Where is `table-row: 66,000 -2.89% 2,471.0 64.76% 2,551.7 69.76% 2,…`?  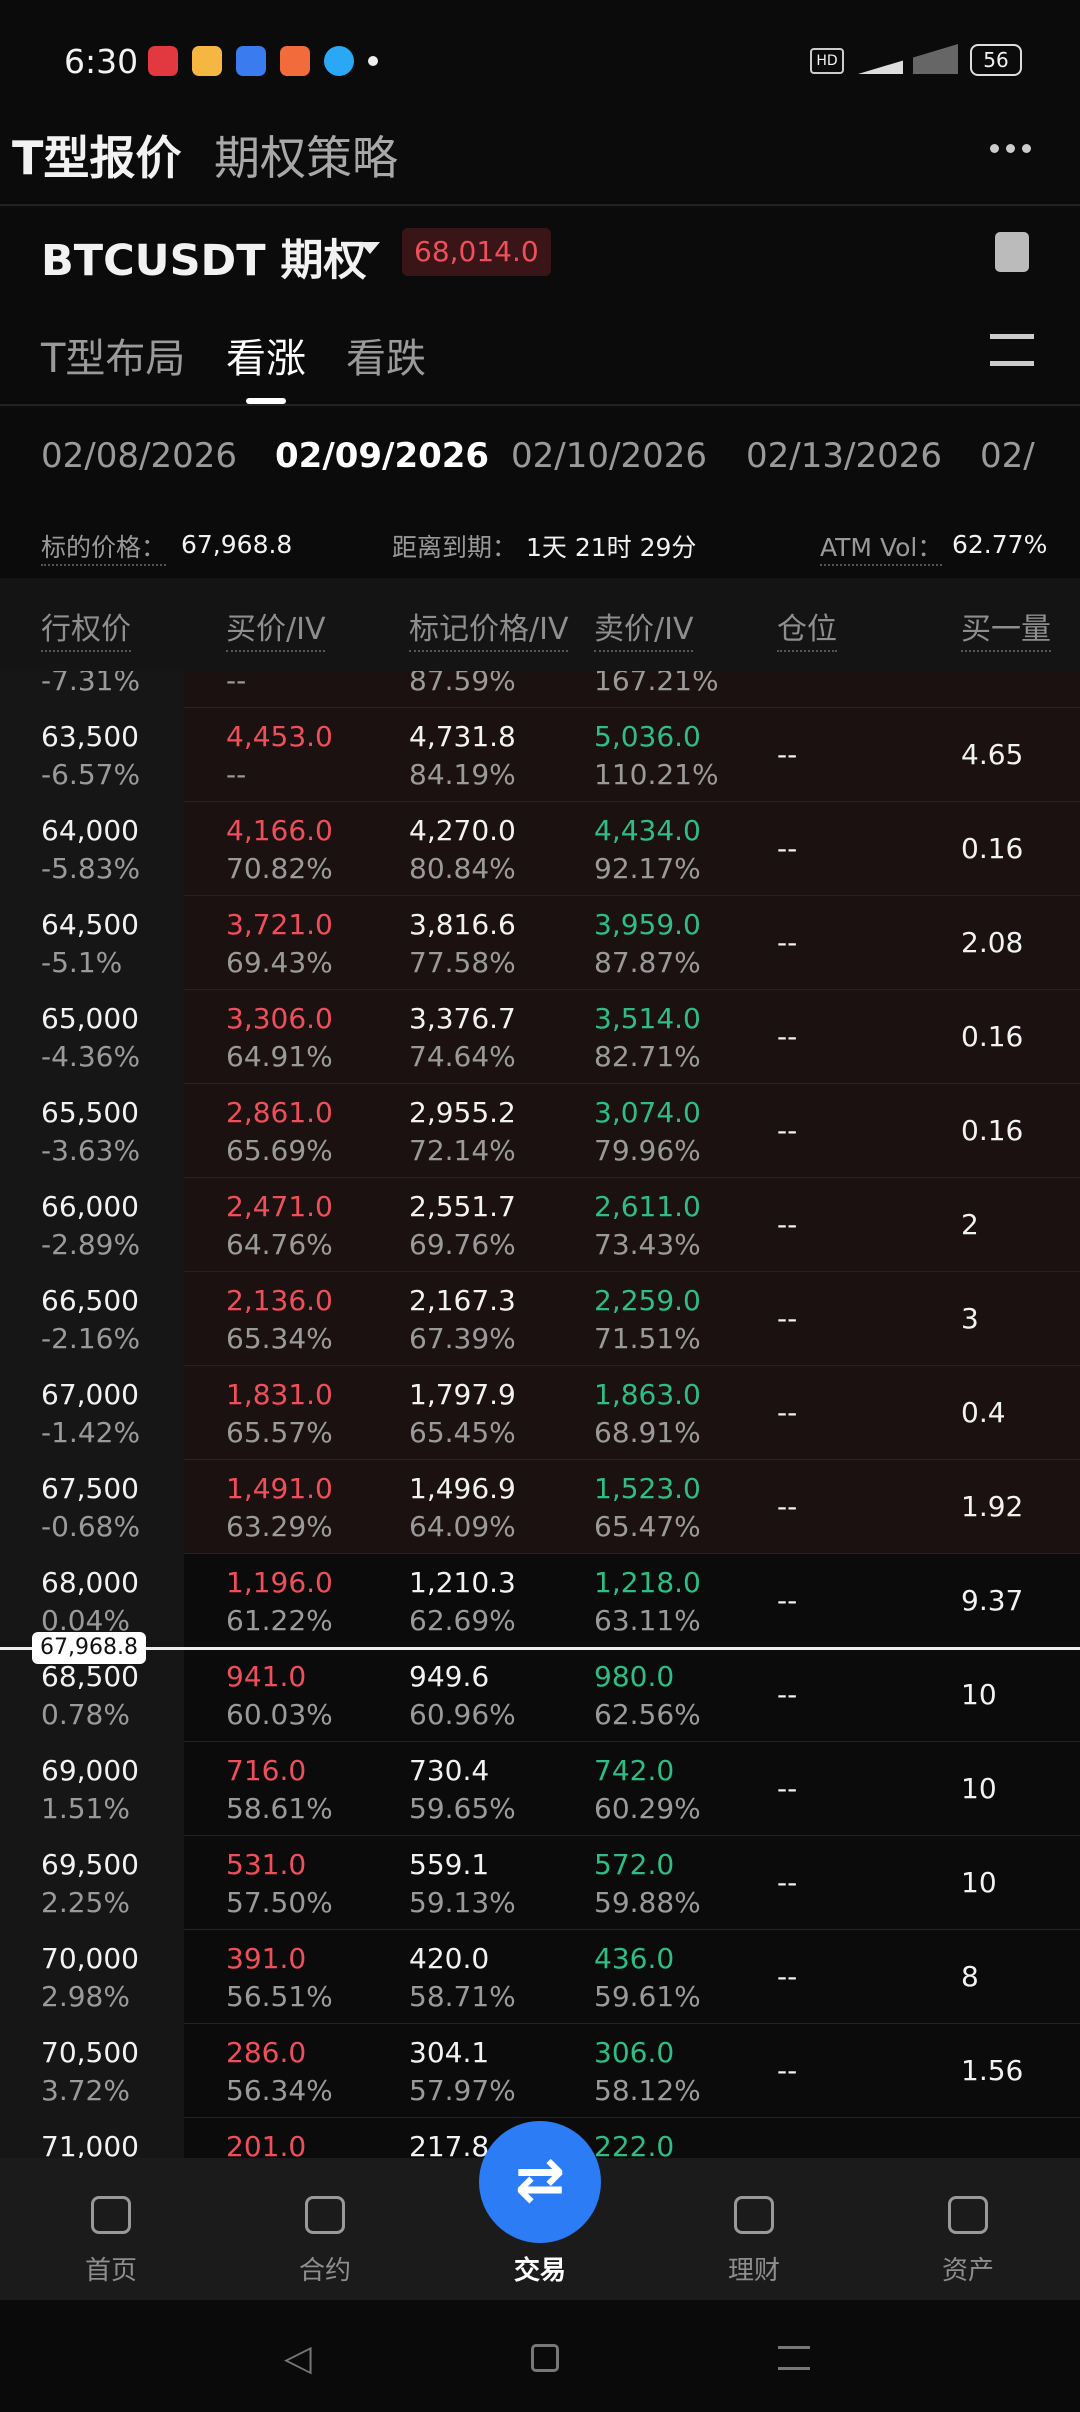
table-row: 66,000 -2.89% 2,471.0 64.76% 2,551.7 69.76% 2,… is located at coordinates (540, 1225).